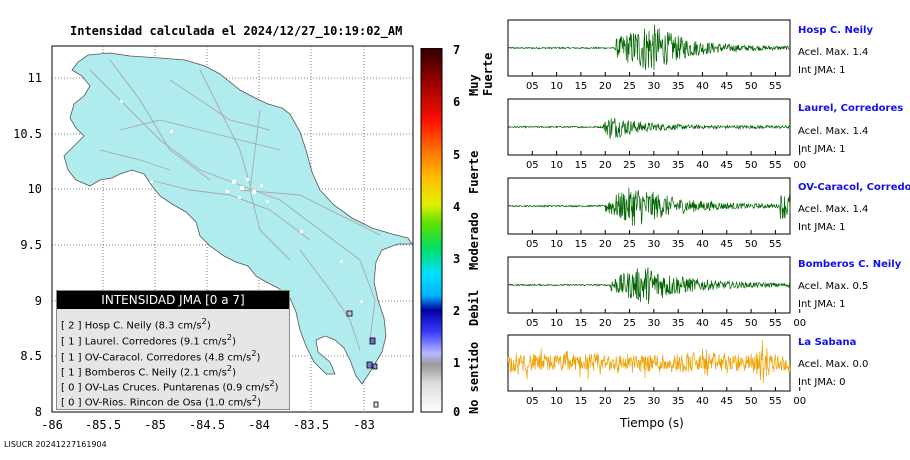 This screenshot has height=460, width=910. I want to click on station-name: Bomberos C. Neily, so click(850, 264).